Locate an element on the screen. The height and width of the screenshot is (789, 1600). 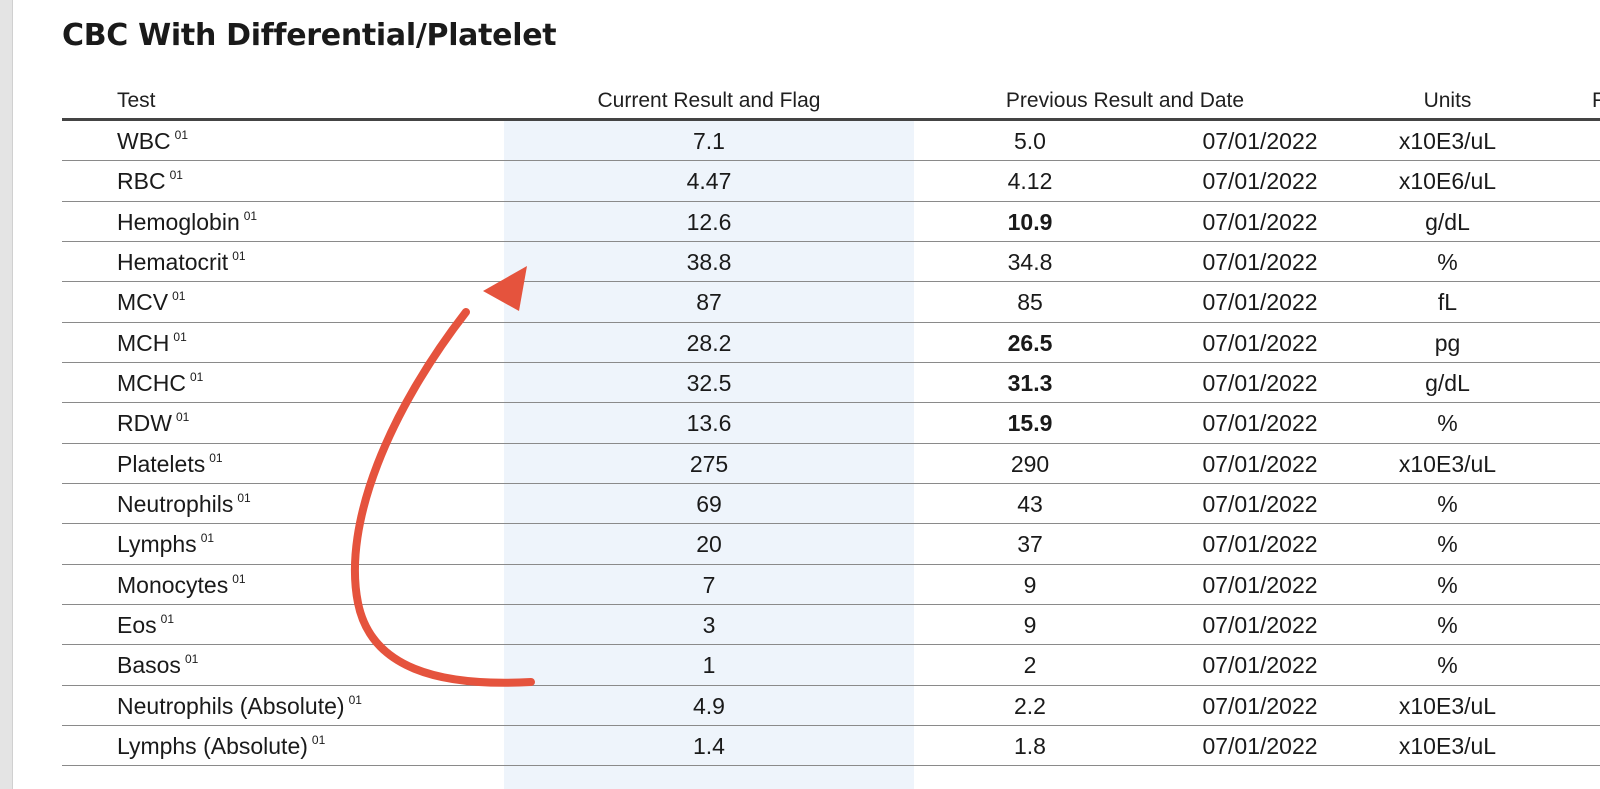
previous-result-cell: 43 is located at coordinates (1030, 503).